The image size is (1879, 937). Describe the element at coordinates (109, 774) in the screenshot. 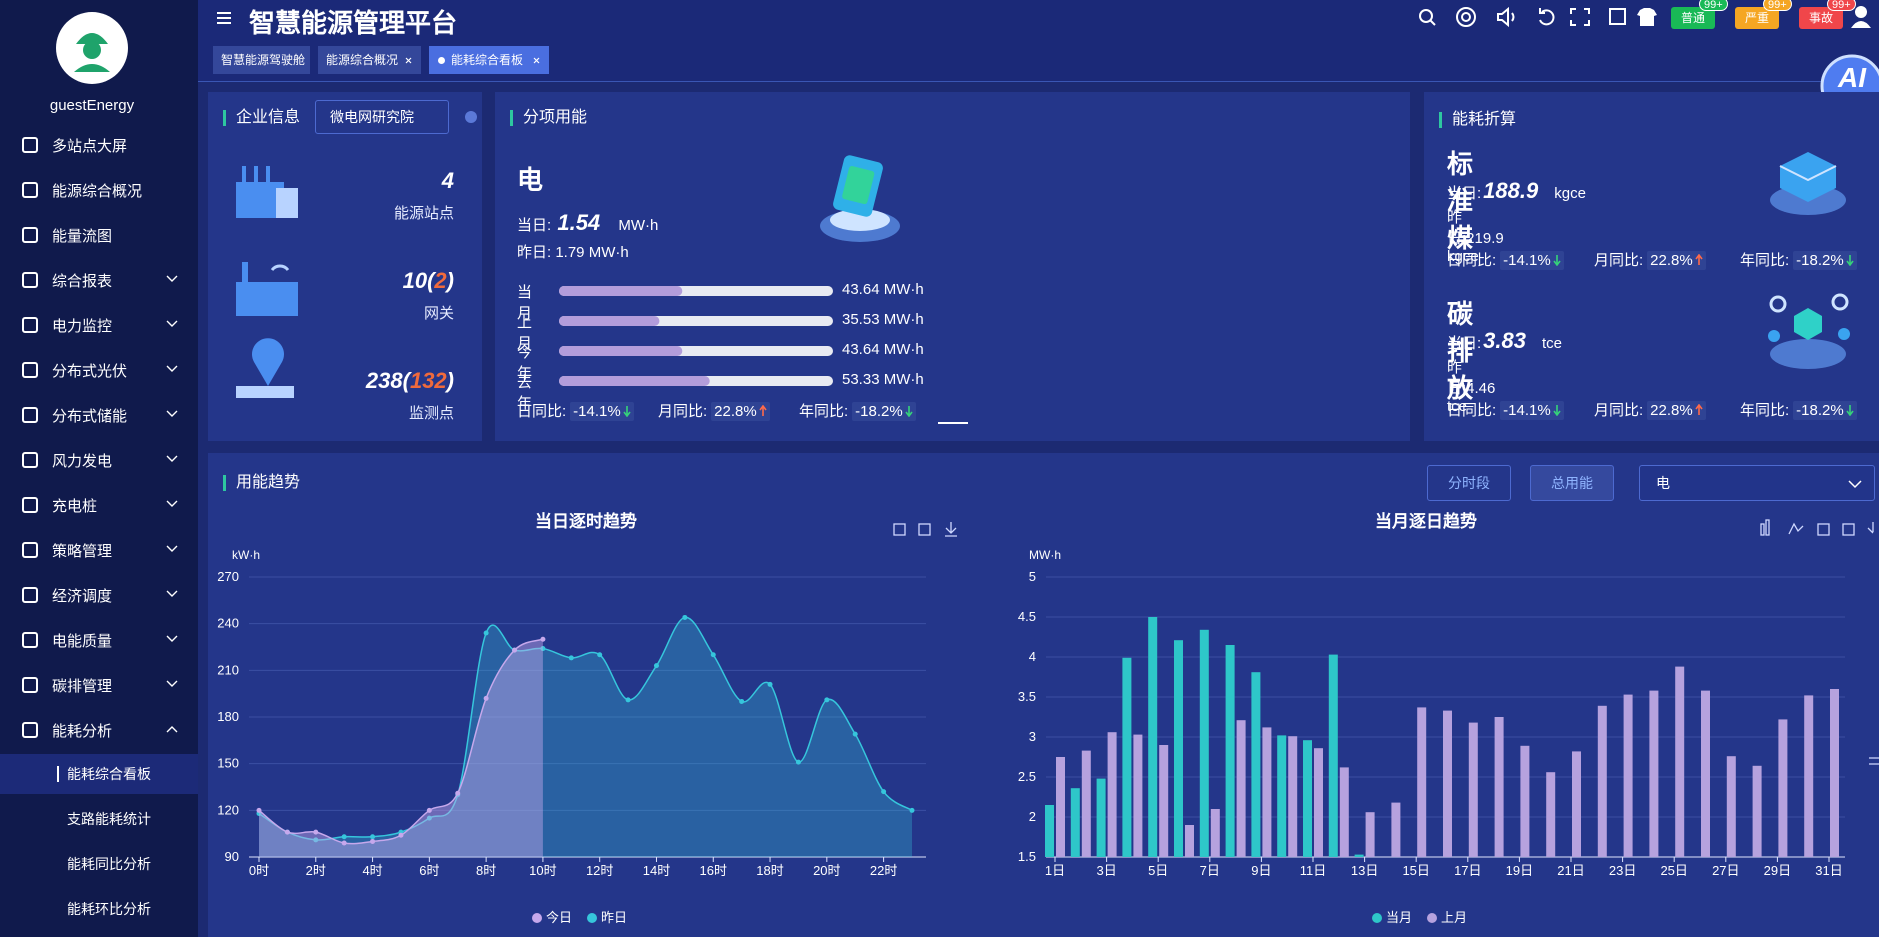

I see `submenu-label: 能耗综合看板` at that location.